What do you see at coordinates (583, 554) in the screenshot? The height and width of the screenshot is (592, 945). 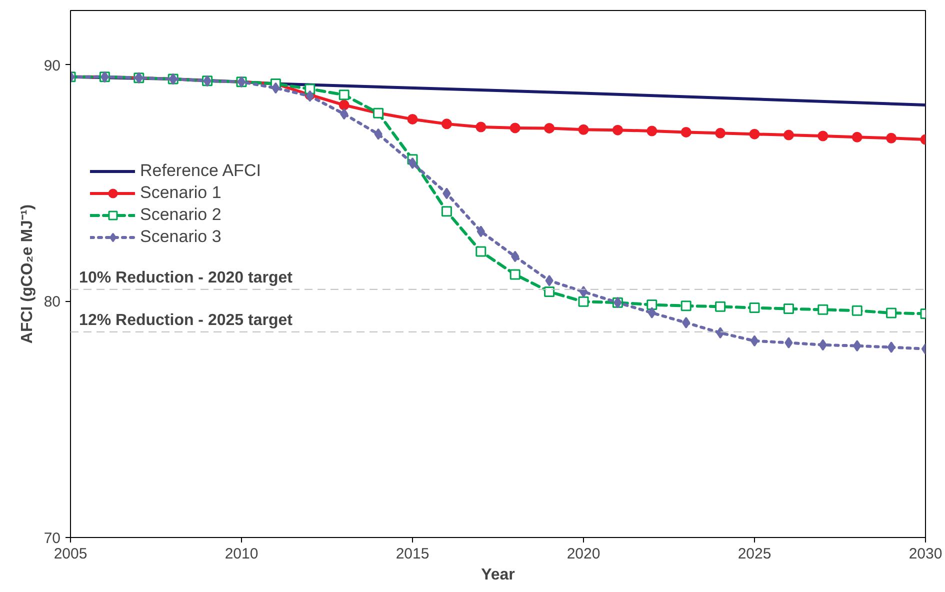 I see `x-tick-label: 2020` at bounding box center [583, 554].